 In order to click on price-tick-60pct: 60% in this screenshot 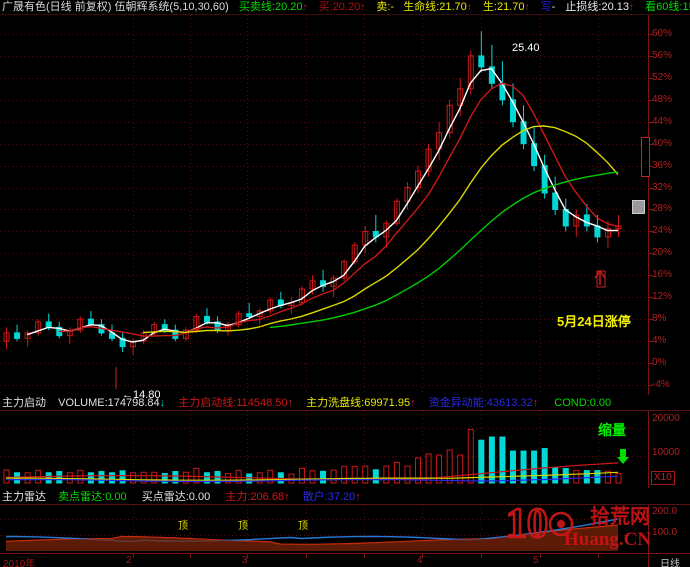, I will do `click(662, 33)`.